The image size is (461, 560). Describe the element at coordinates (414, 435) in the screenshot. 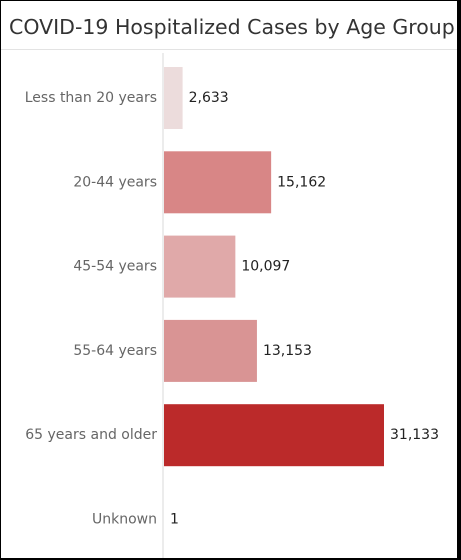

I see `value-label: 31,133` at that location.